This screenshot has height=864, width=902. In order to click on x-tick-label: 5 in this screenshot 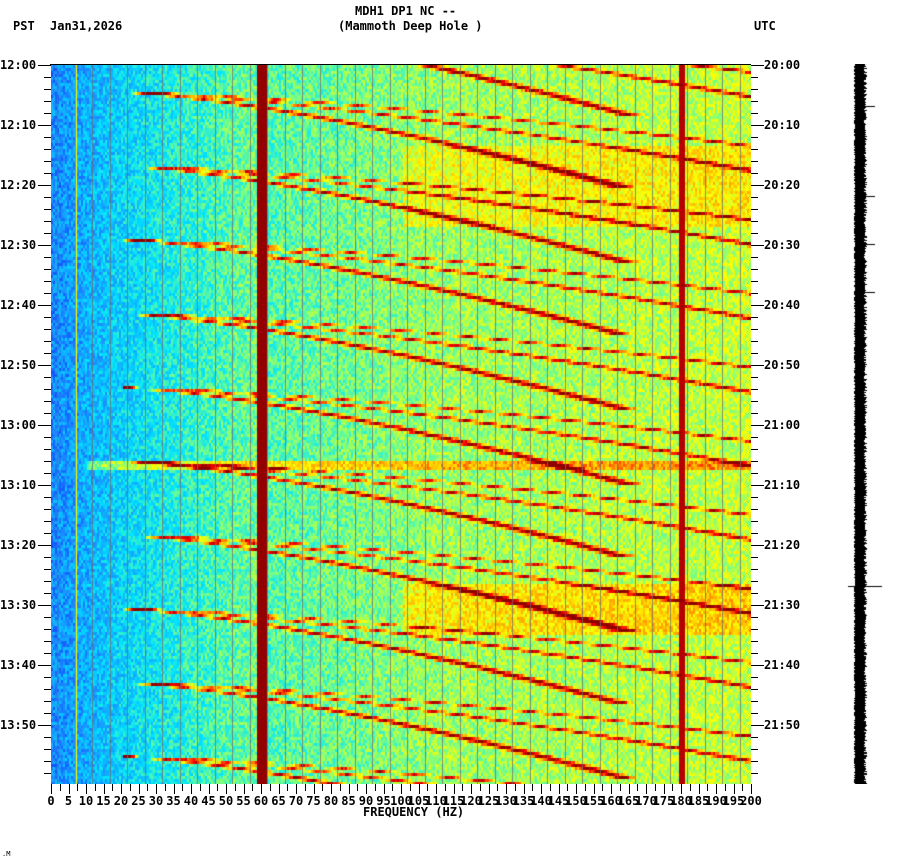, I will do `click(68, 801)`.